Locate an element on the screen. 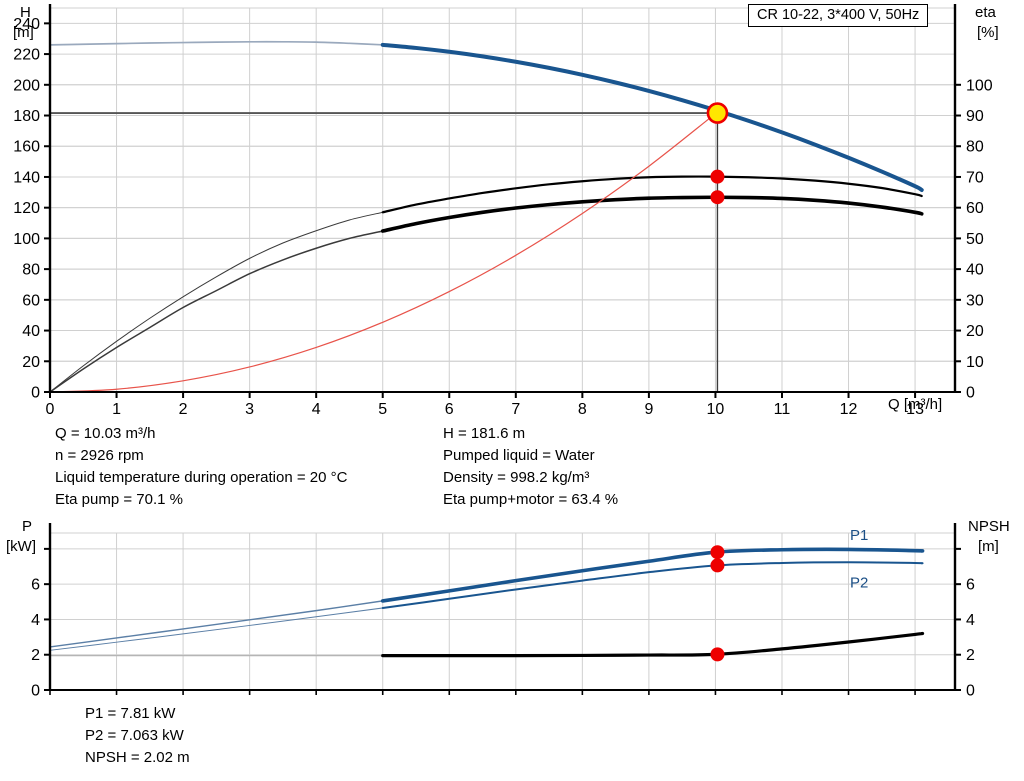 Image resolution: width=1024 pixels, height=781 pixels. tick-label-h: 200 is located at coordinates (26, 85).